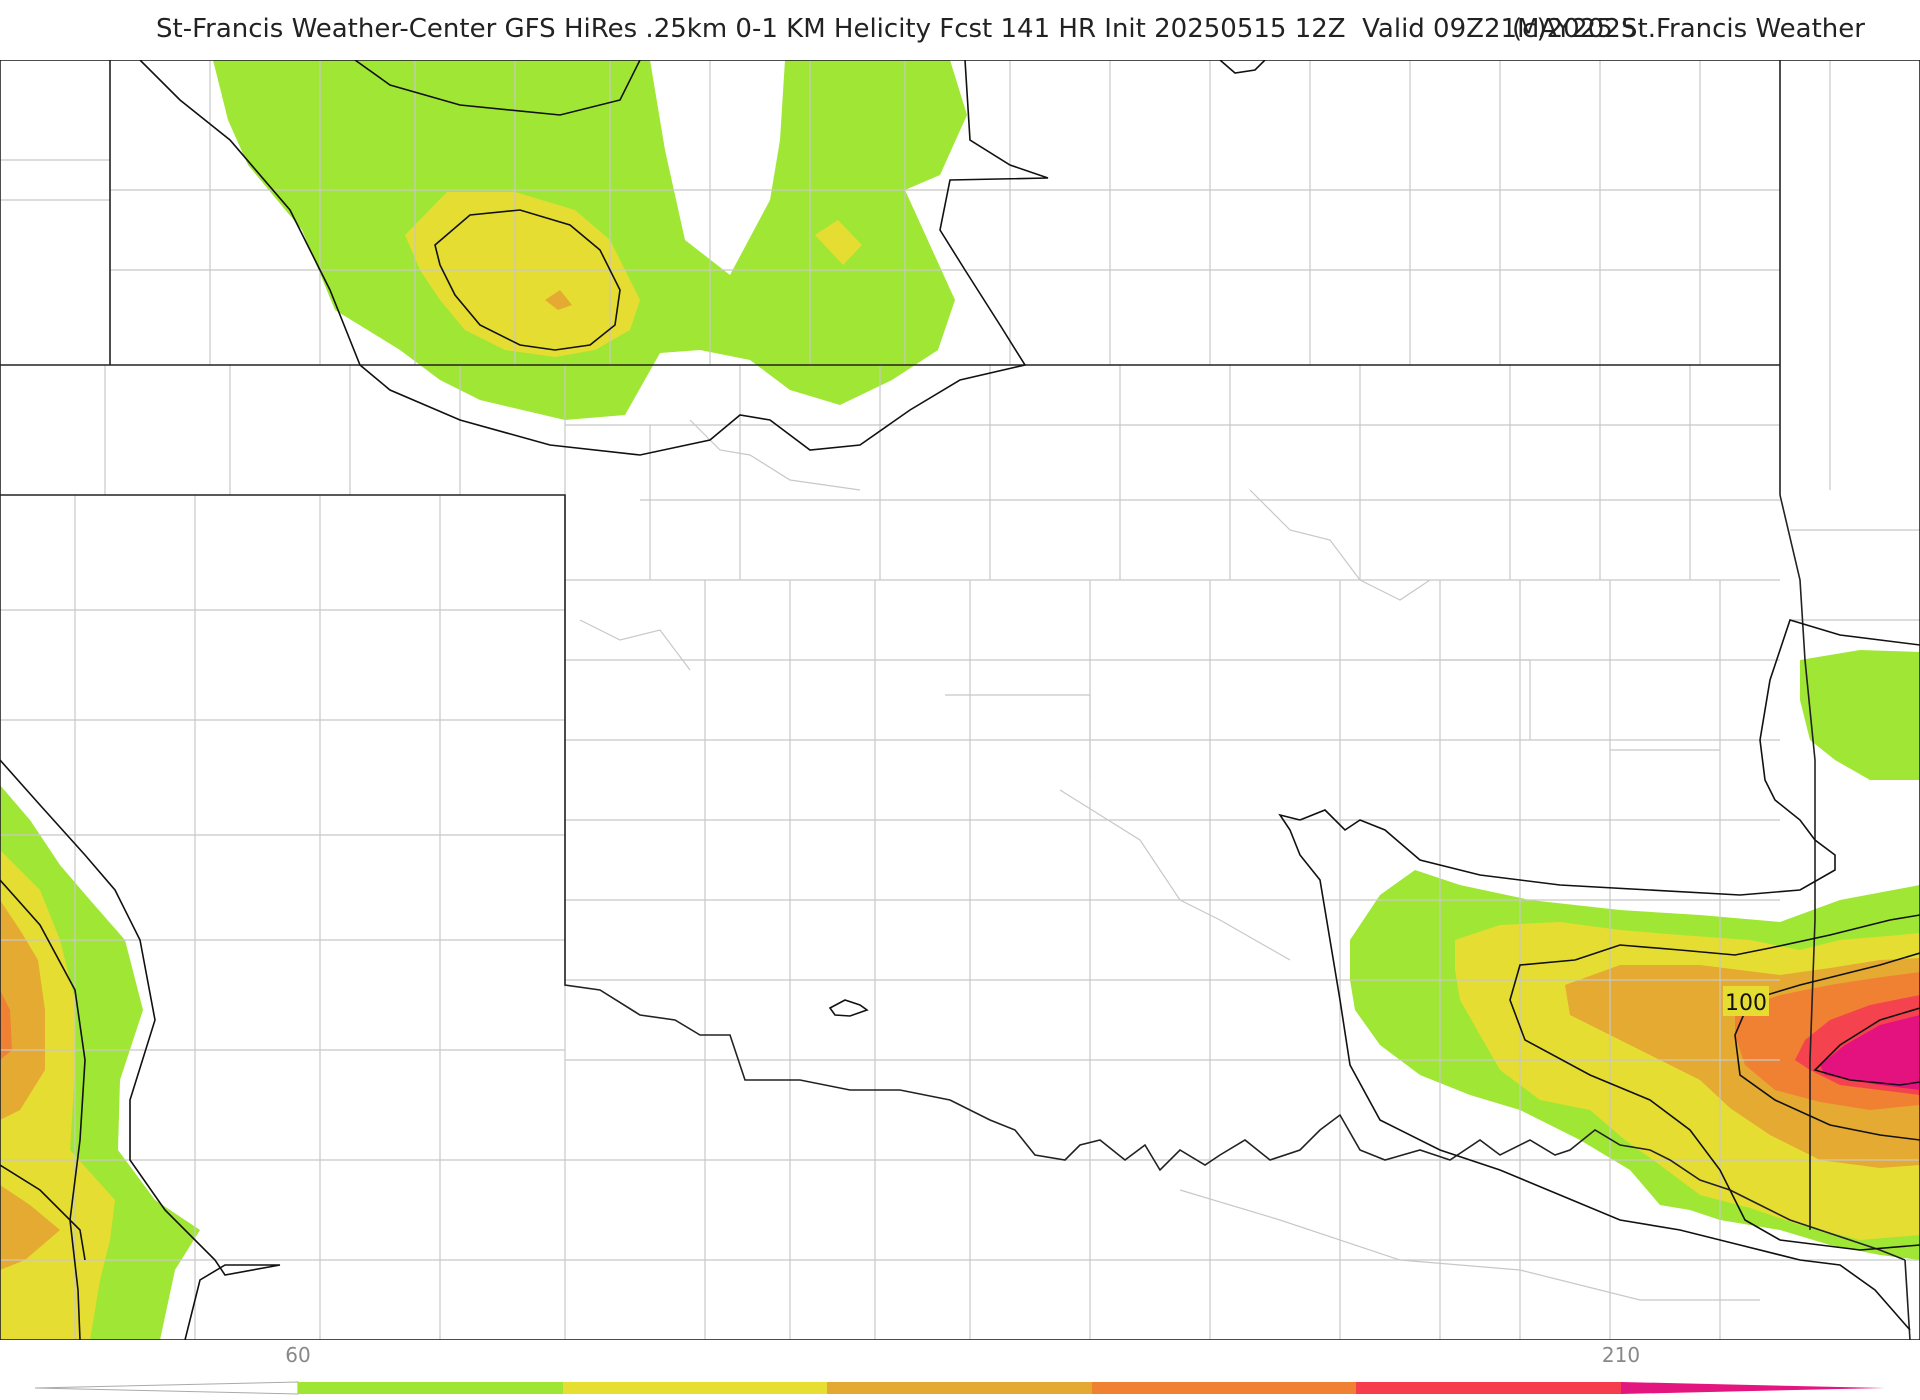 The height and width of the screenshot is (1400, 1920). I want to click on colorbar-tick-210: 210, so click(1621, 1355).